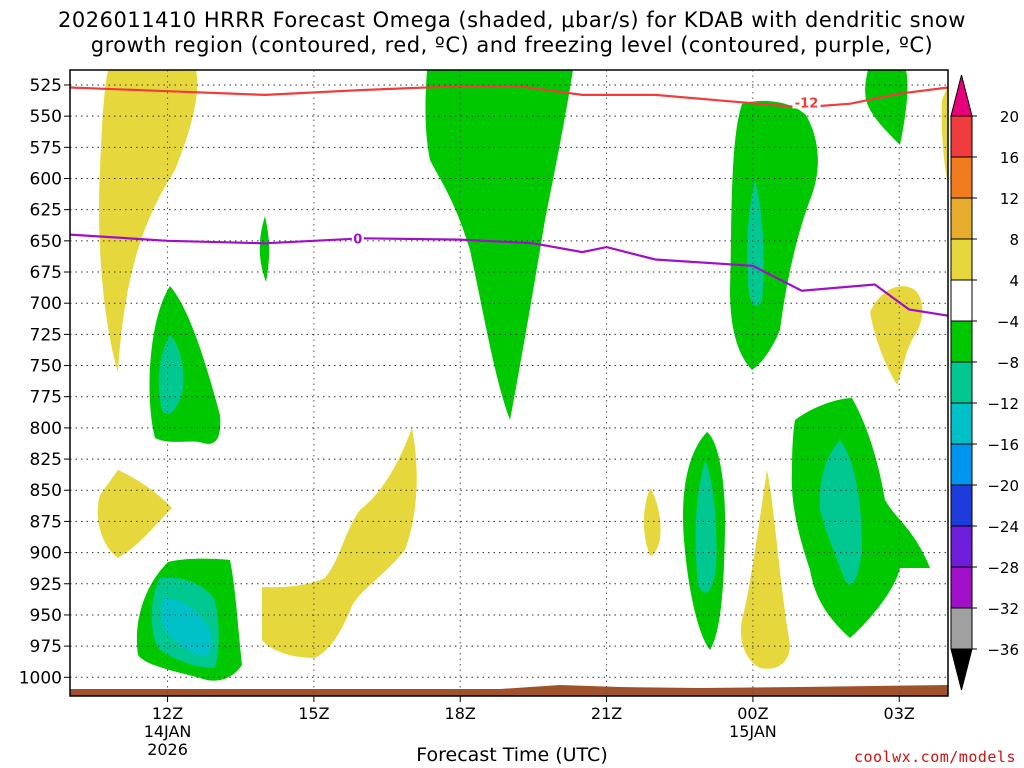 The image size is (1024, 768). I want to click on date-tick-label: 14JAN, so click(168, 731).